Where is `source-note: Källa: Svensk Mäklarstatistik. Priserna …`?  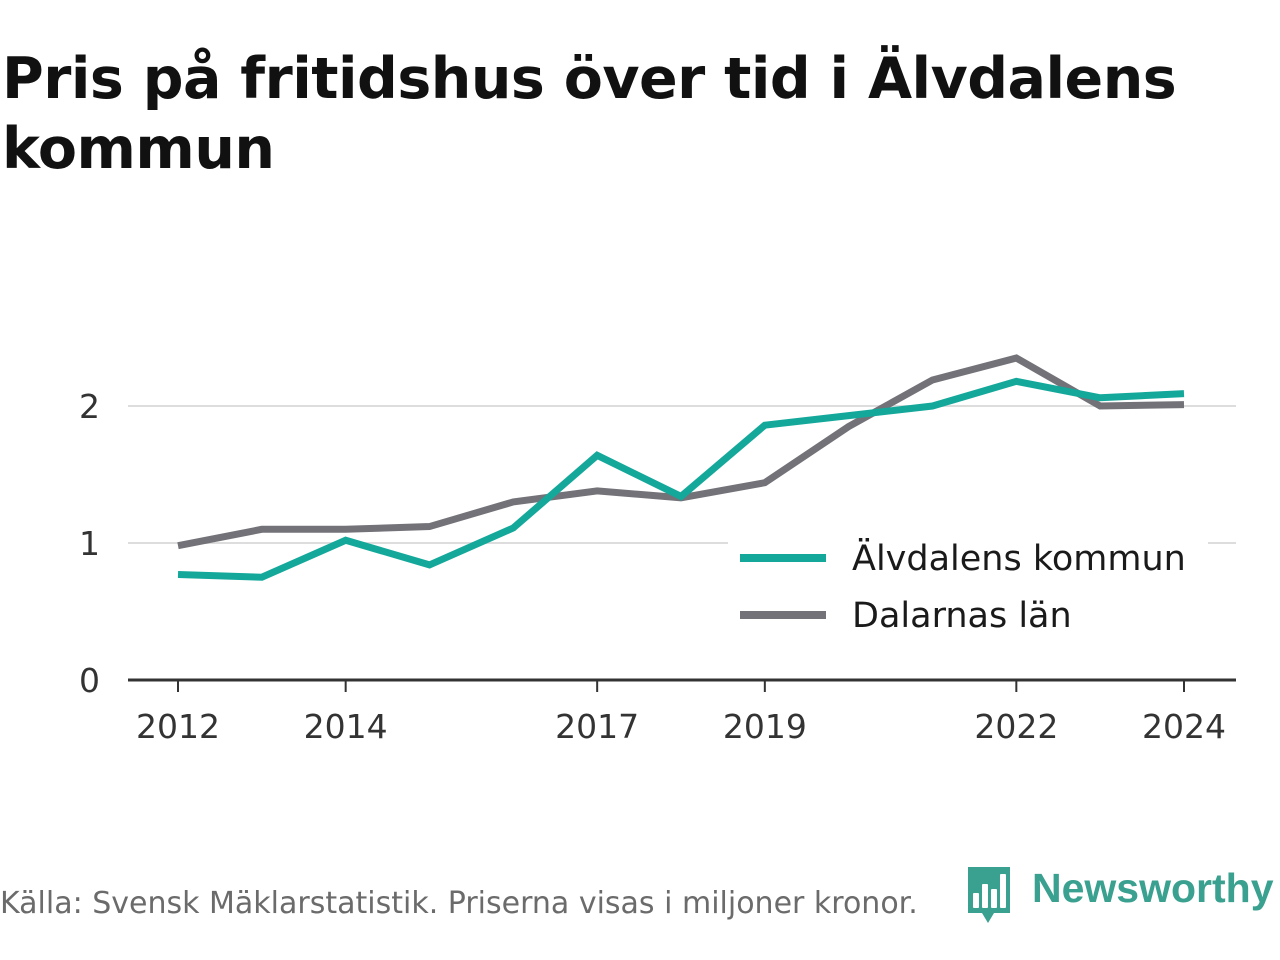
source-note: Källa: Svensk Mäklarstatistik. Priserna … is located at coordinates (459, 903).